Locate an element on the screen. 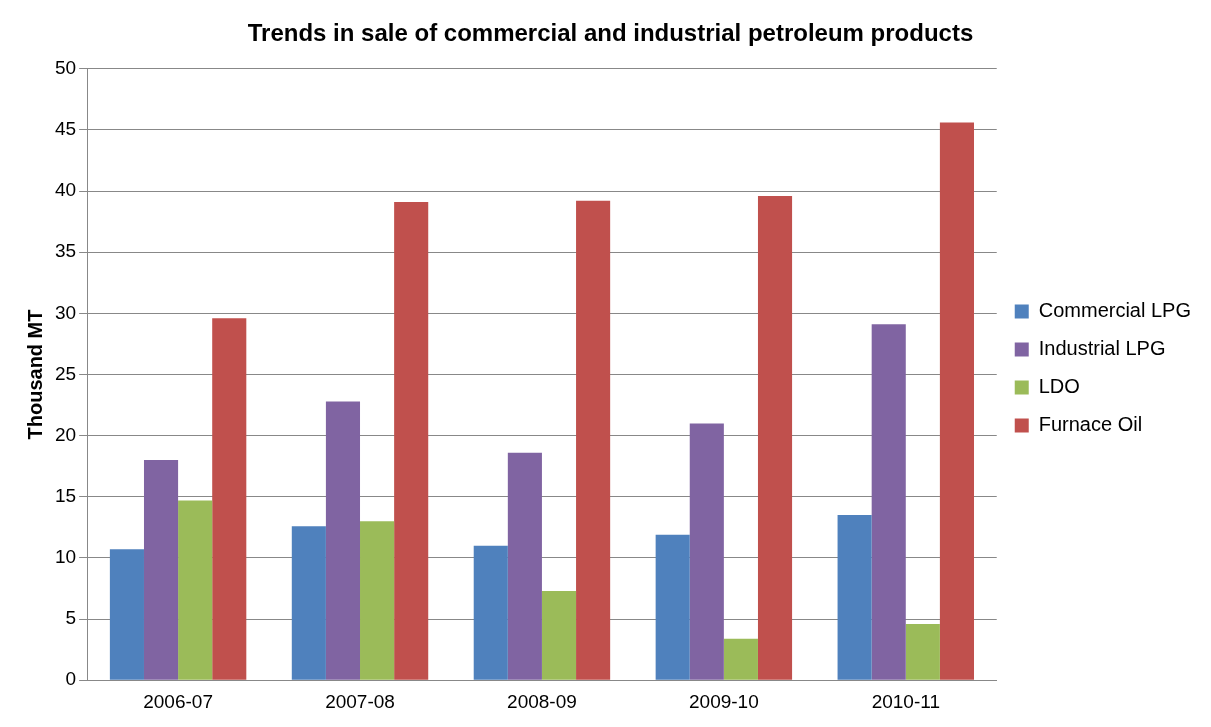 The image size is (1211, 727). legend-label: LDO is located at coordinates (1059, 386).